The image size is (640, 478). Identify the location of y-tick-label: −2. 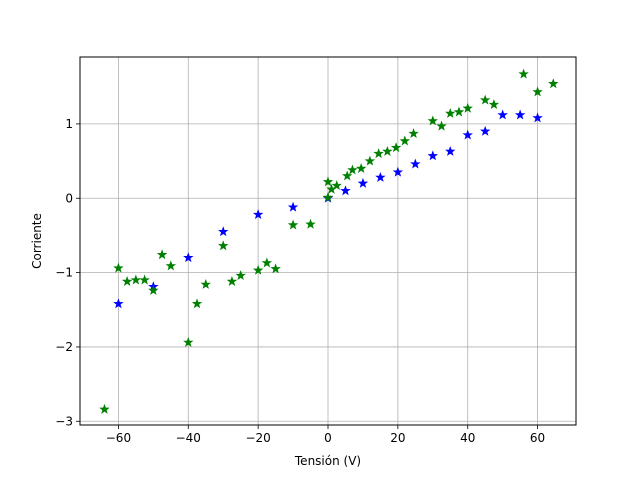
(64, 347).